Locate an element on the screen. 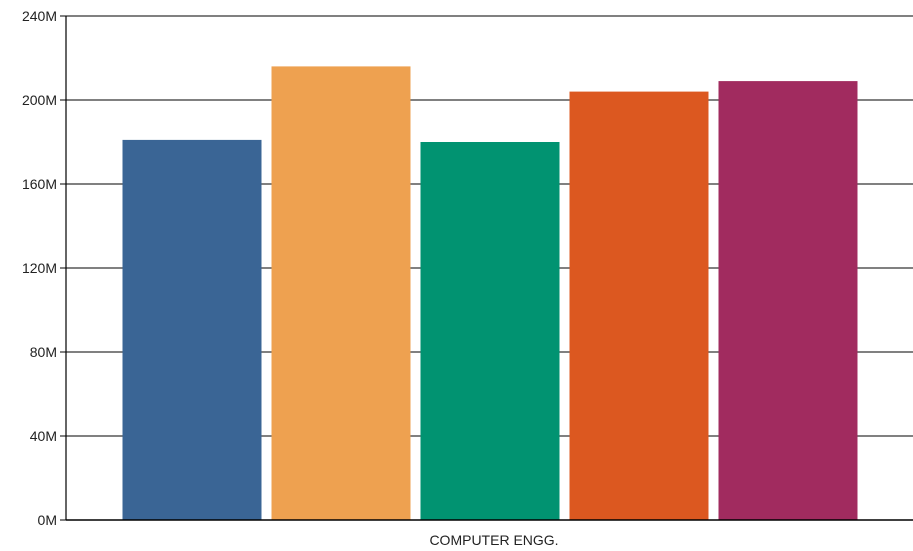 The image size is (913, 551). x-category-label: COMPUTER ENGG. is located at coordinates (493, 540).